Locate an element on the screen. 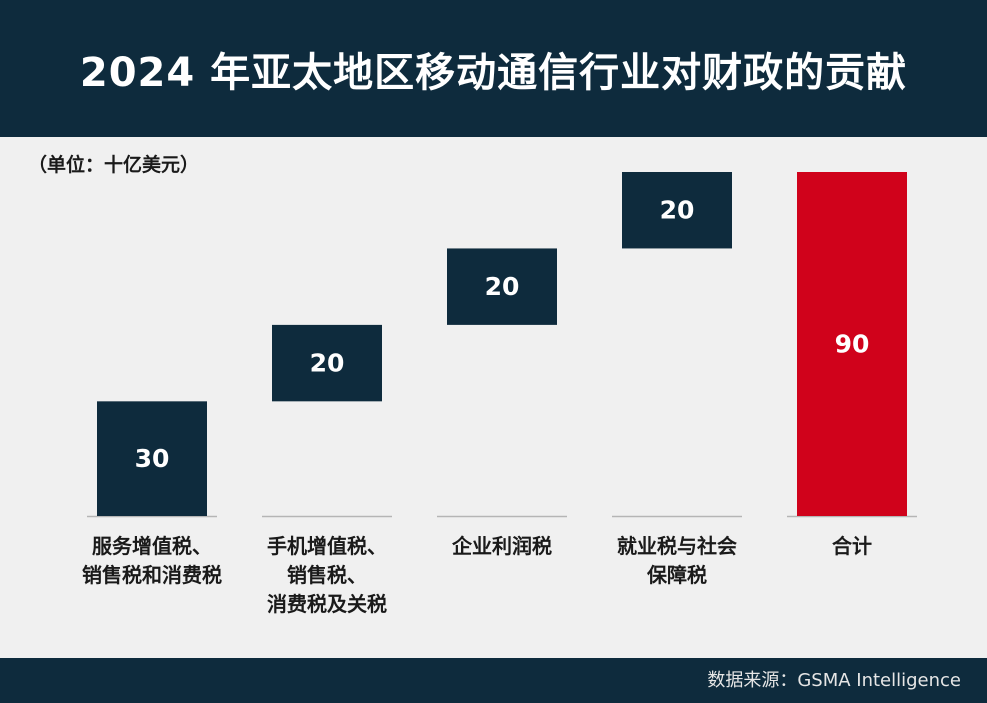 This screenshot has height=703, width=987. footer-banner: 数据来源：GSMA Intelligence is located at coordinates (493, 680).